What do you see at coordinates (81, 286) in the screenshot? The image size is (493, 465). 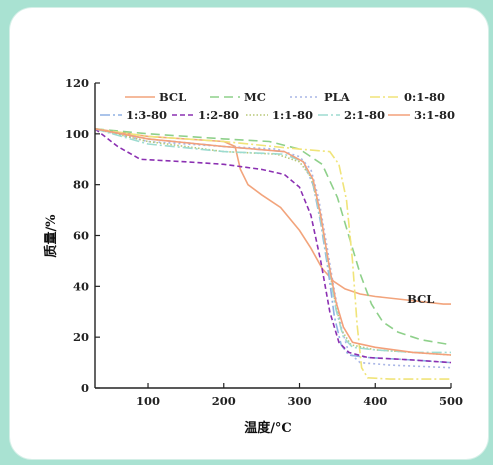 I see `y-tick-label: 40` at bounding box center [81, 286].